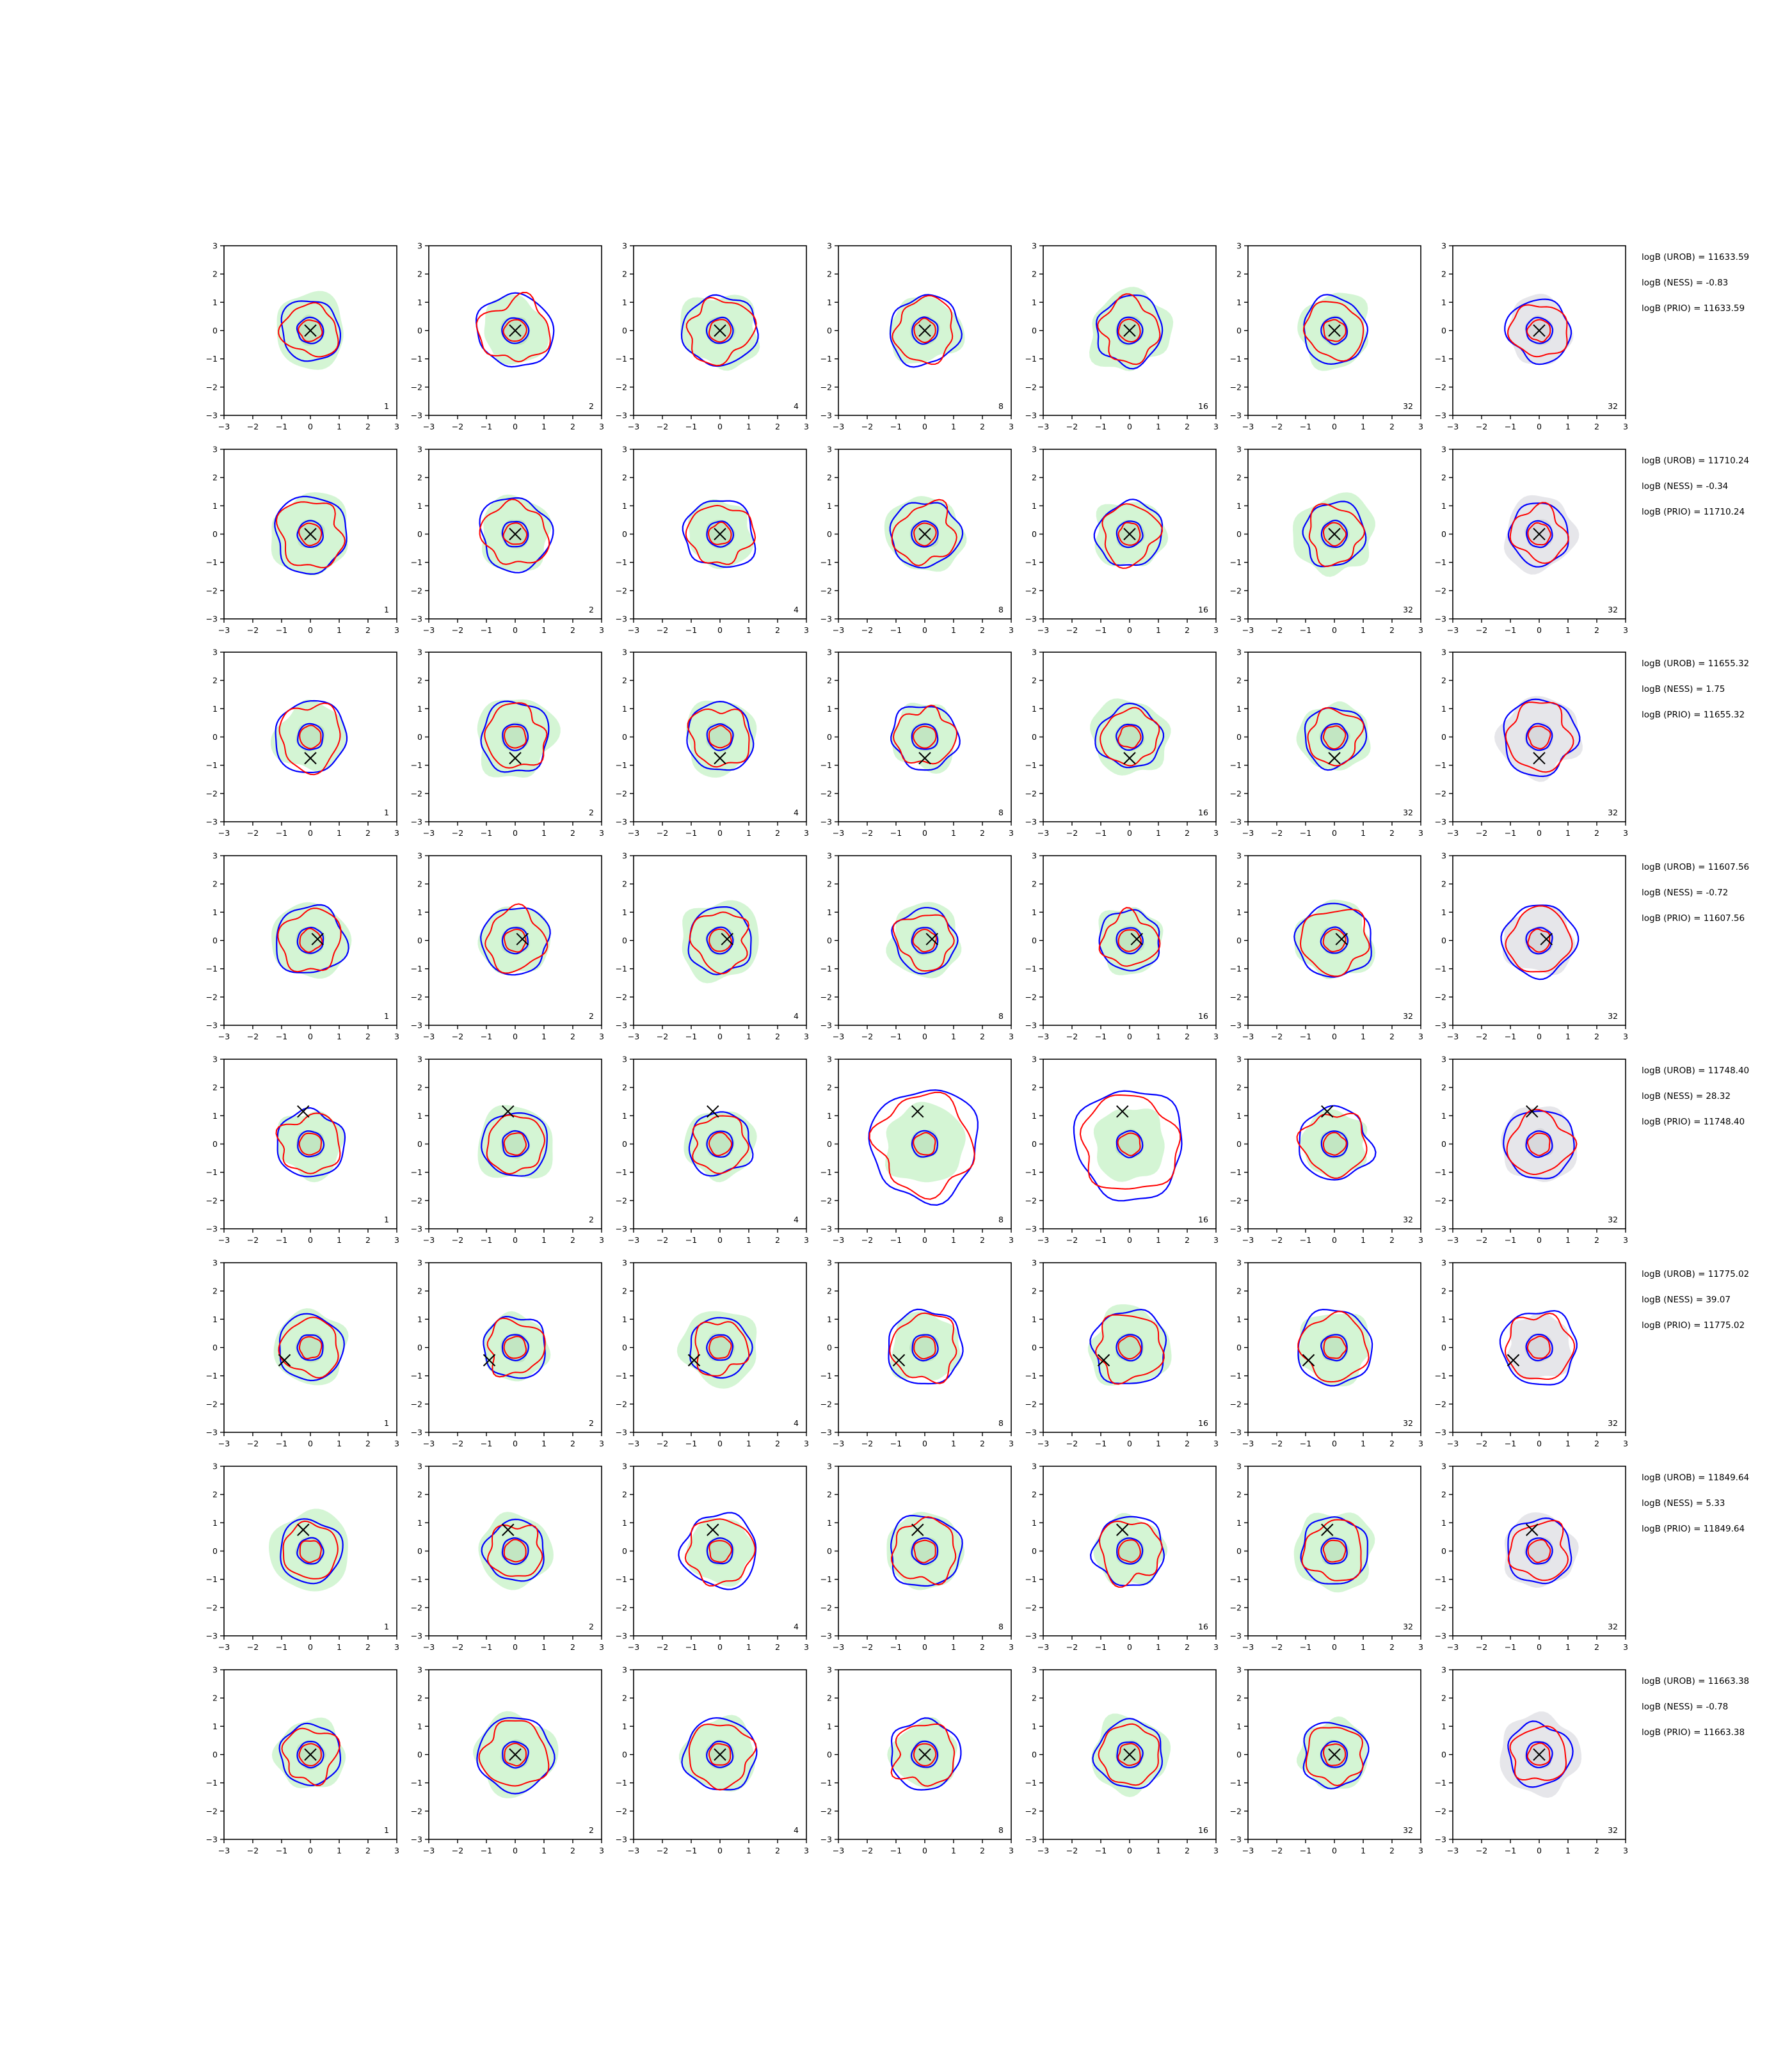 The width and height of the screenshot is (1792, 2048). I want to click on x-tick-label: −3, so click(1043, 426).